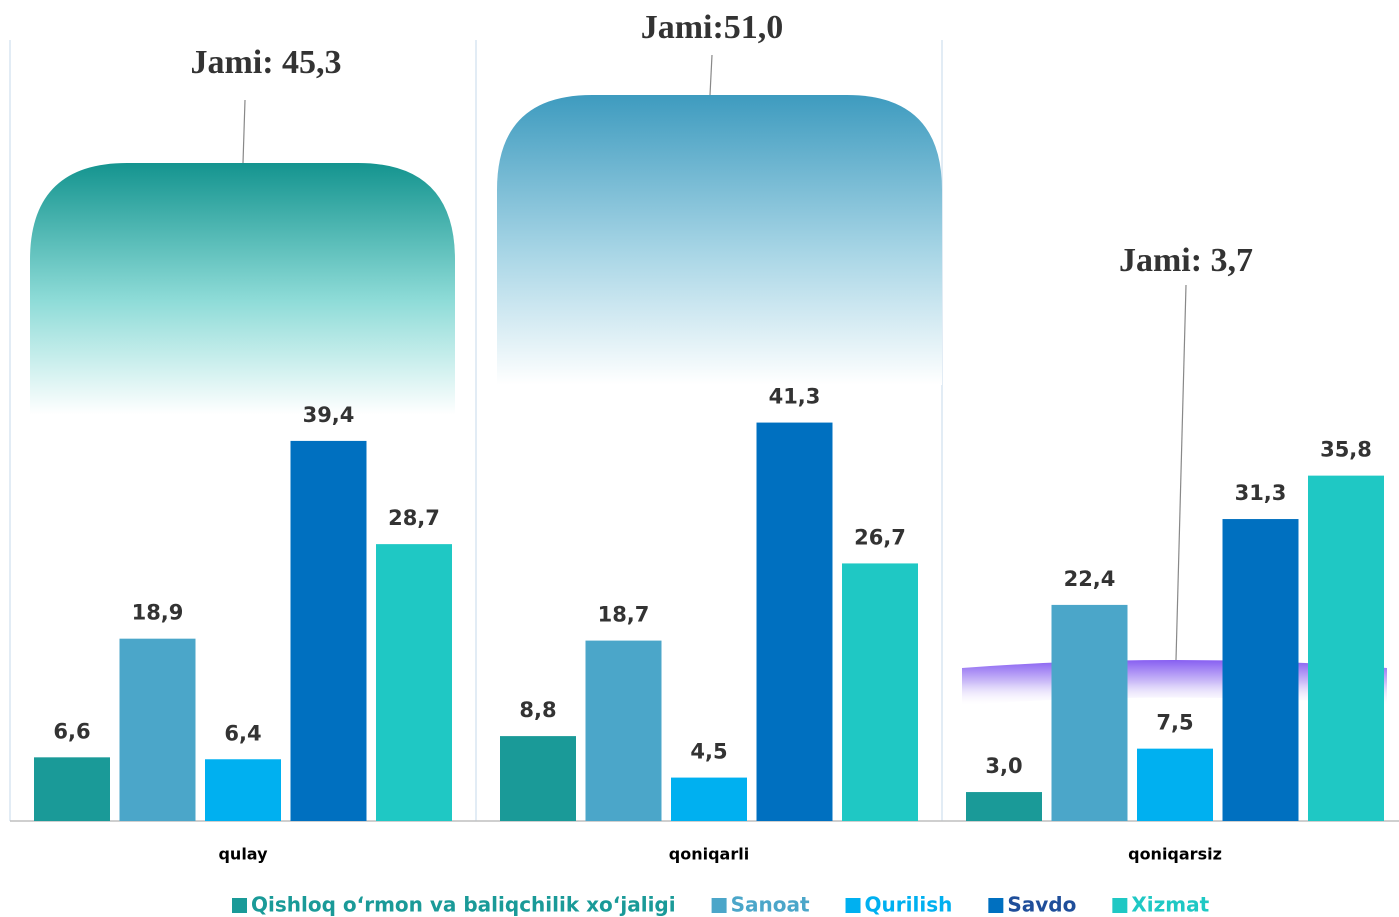  Describe the element at coordinates (1041, 905) in the screenshot. I see `legend-label: Savdo` at that location.